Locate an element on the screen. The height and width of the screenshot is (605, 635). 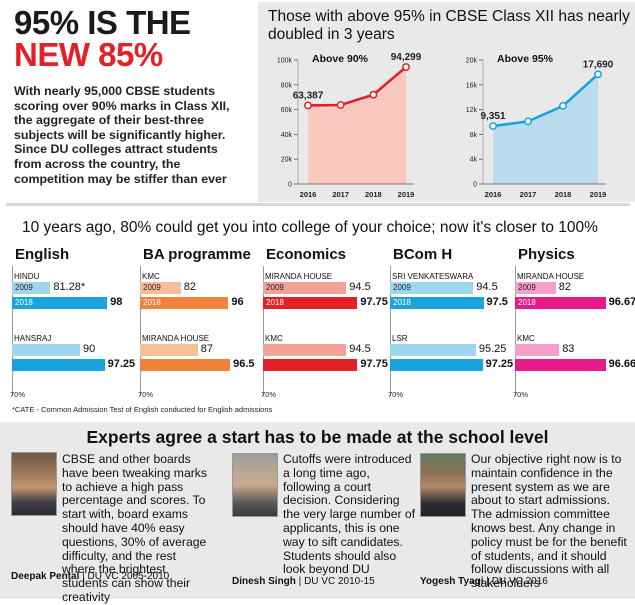
headline-line2: NEW 85% is located at coordinates (88, 54).